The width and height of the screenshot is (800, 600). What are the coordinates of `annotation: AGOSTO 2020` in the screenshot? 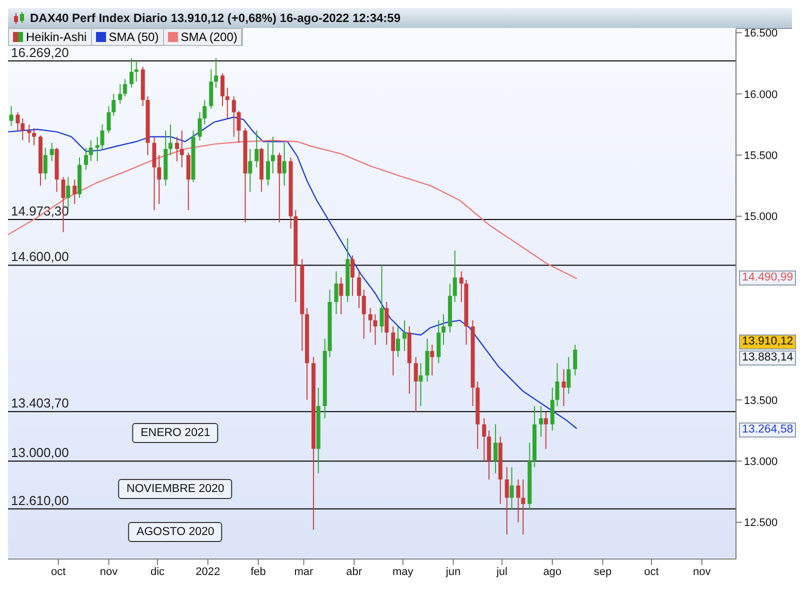 It's located at (175, 532).